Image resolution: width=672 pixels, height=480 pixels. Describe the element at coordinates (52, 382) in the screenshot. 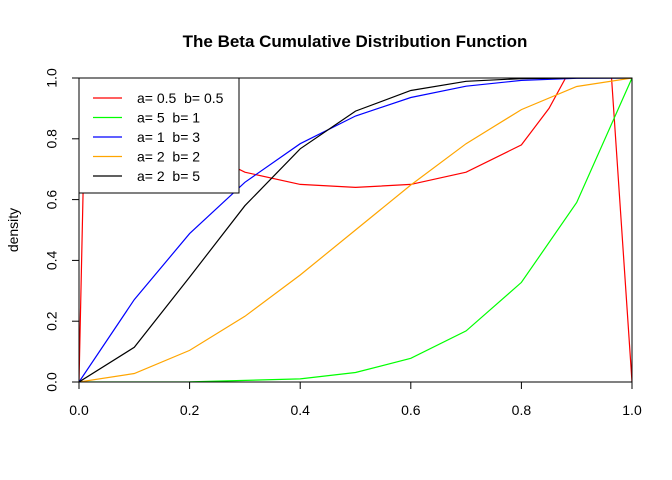

I see `y-tick-label: 0.0` at that location.